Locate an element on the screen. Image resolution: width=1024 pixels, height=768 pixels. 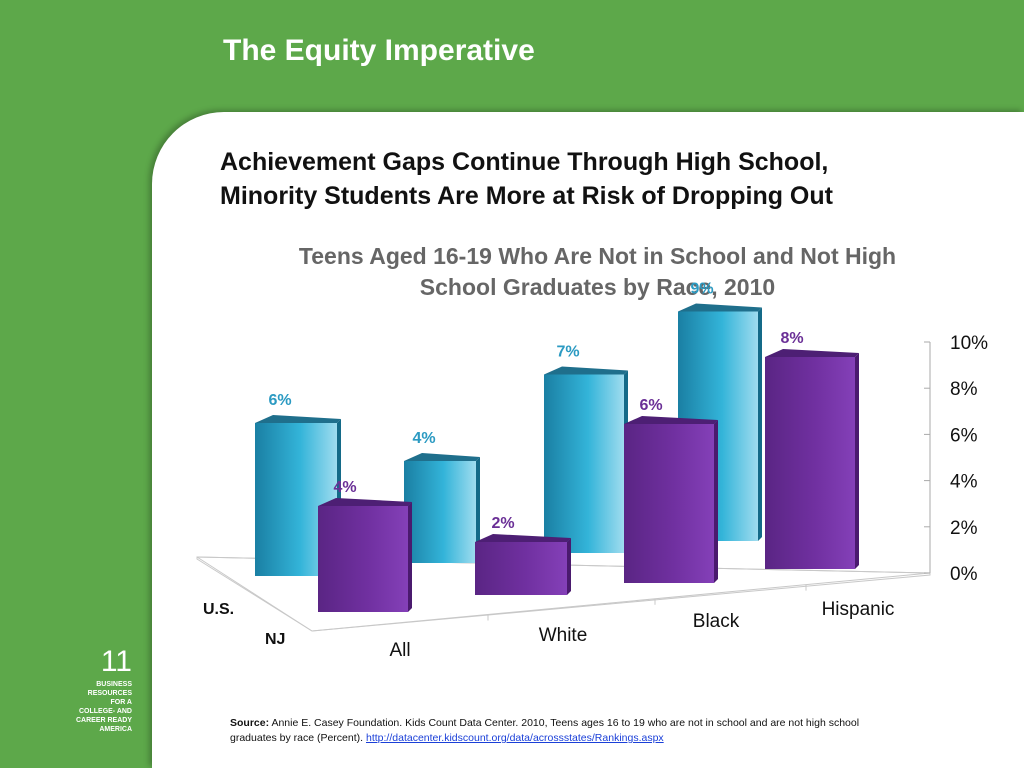
source-label: Source: is located at coordinates (250, 723).